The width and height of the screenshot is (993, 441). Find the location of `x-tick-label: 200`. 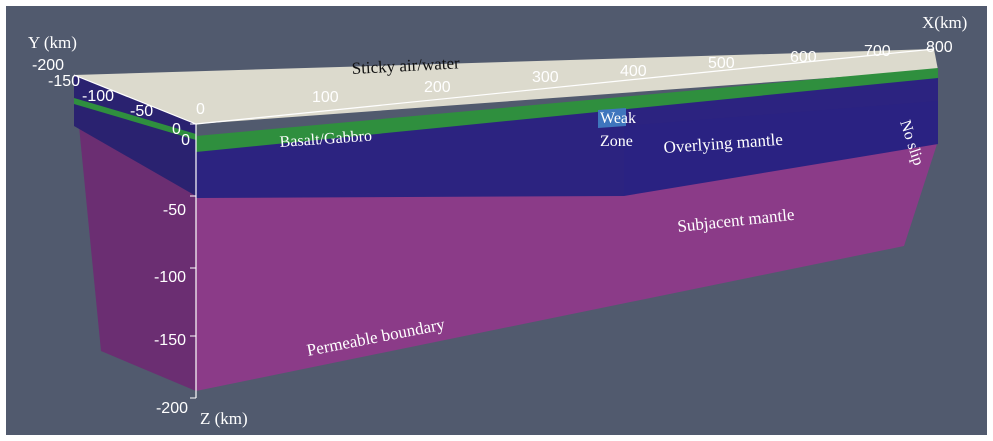

x-tick-label: 200 is located at coordinates (437, 87).